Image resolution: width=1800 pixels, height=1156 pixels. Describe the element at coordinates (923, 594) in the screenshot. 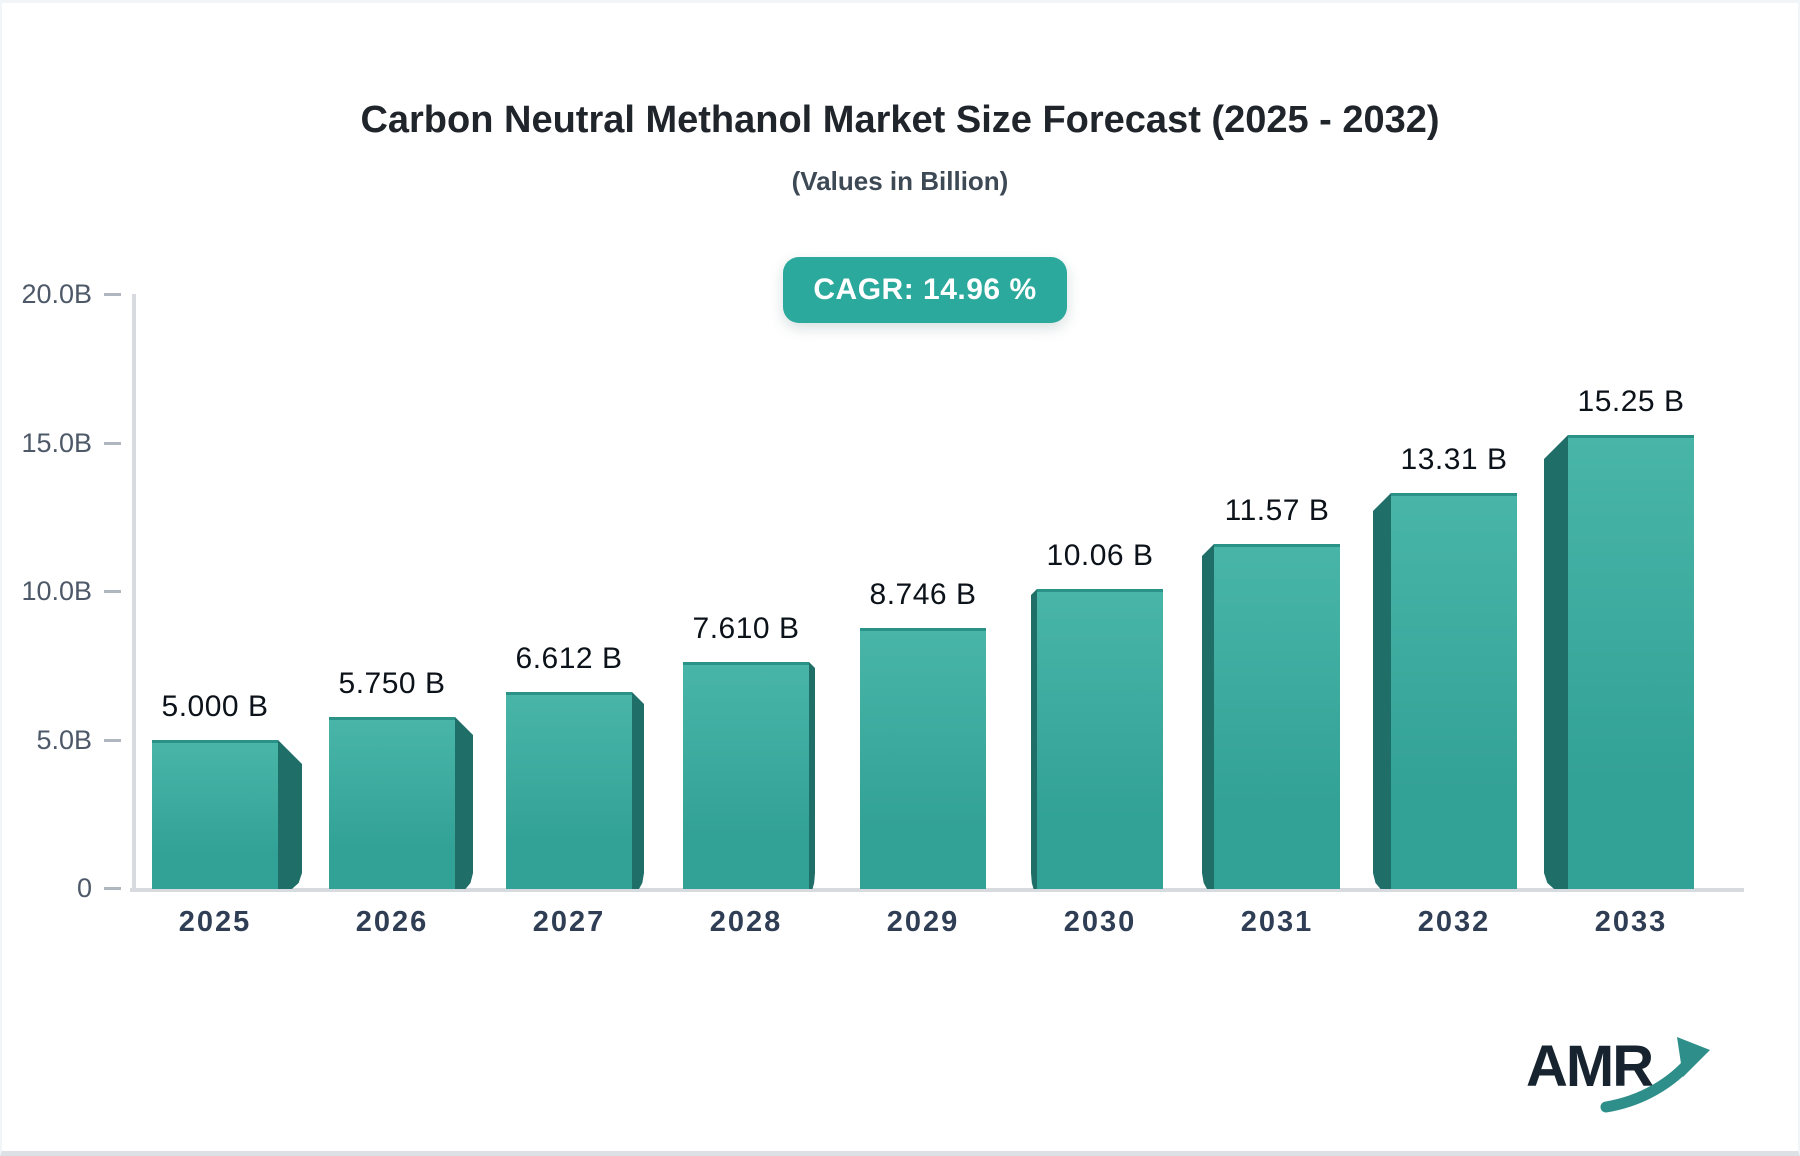

I see `bar-value-label: 8.746 B` at that location.